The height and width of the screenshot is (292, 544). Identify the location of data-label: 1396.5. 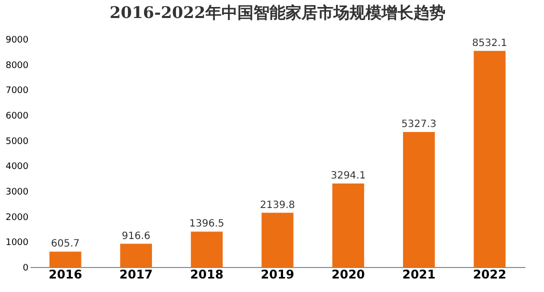
(206, 224).